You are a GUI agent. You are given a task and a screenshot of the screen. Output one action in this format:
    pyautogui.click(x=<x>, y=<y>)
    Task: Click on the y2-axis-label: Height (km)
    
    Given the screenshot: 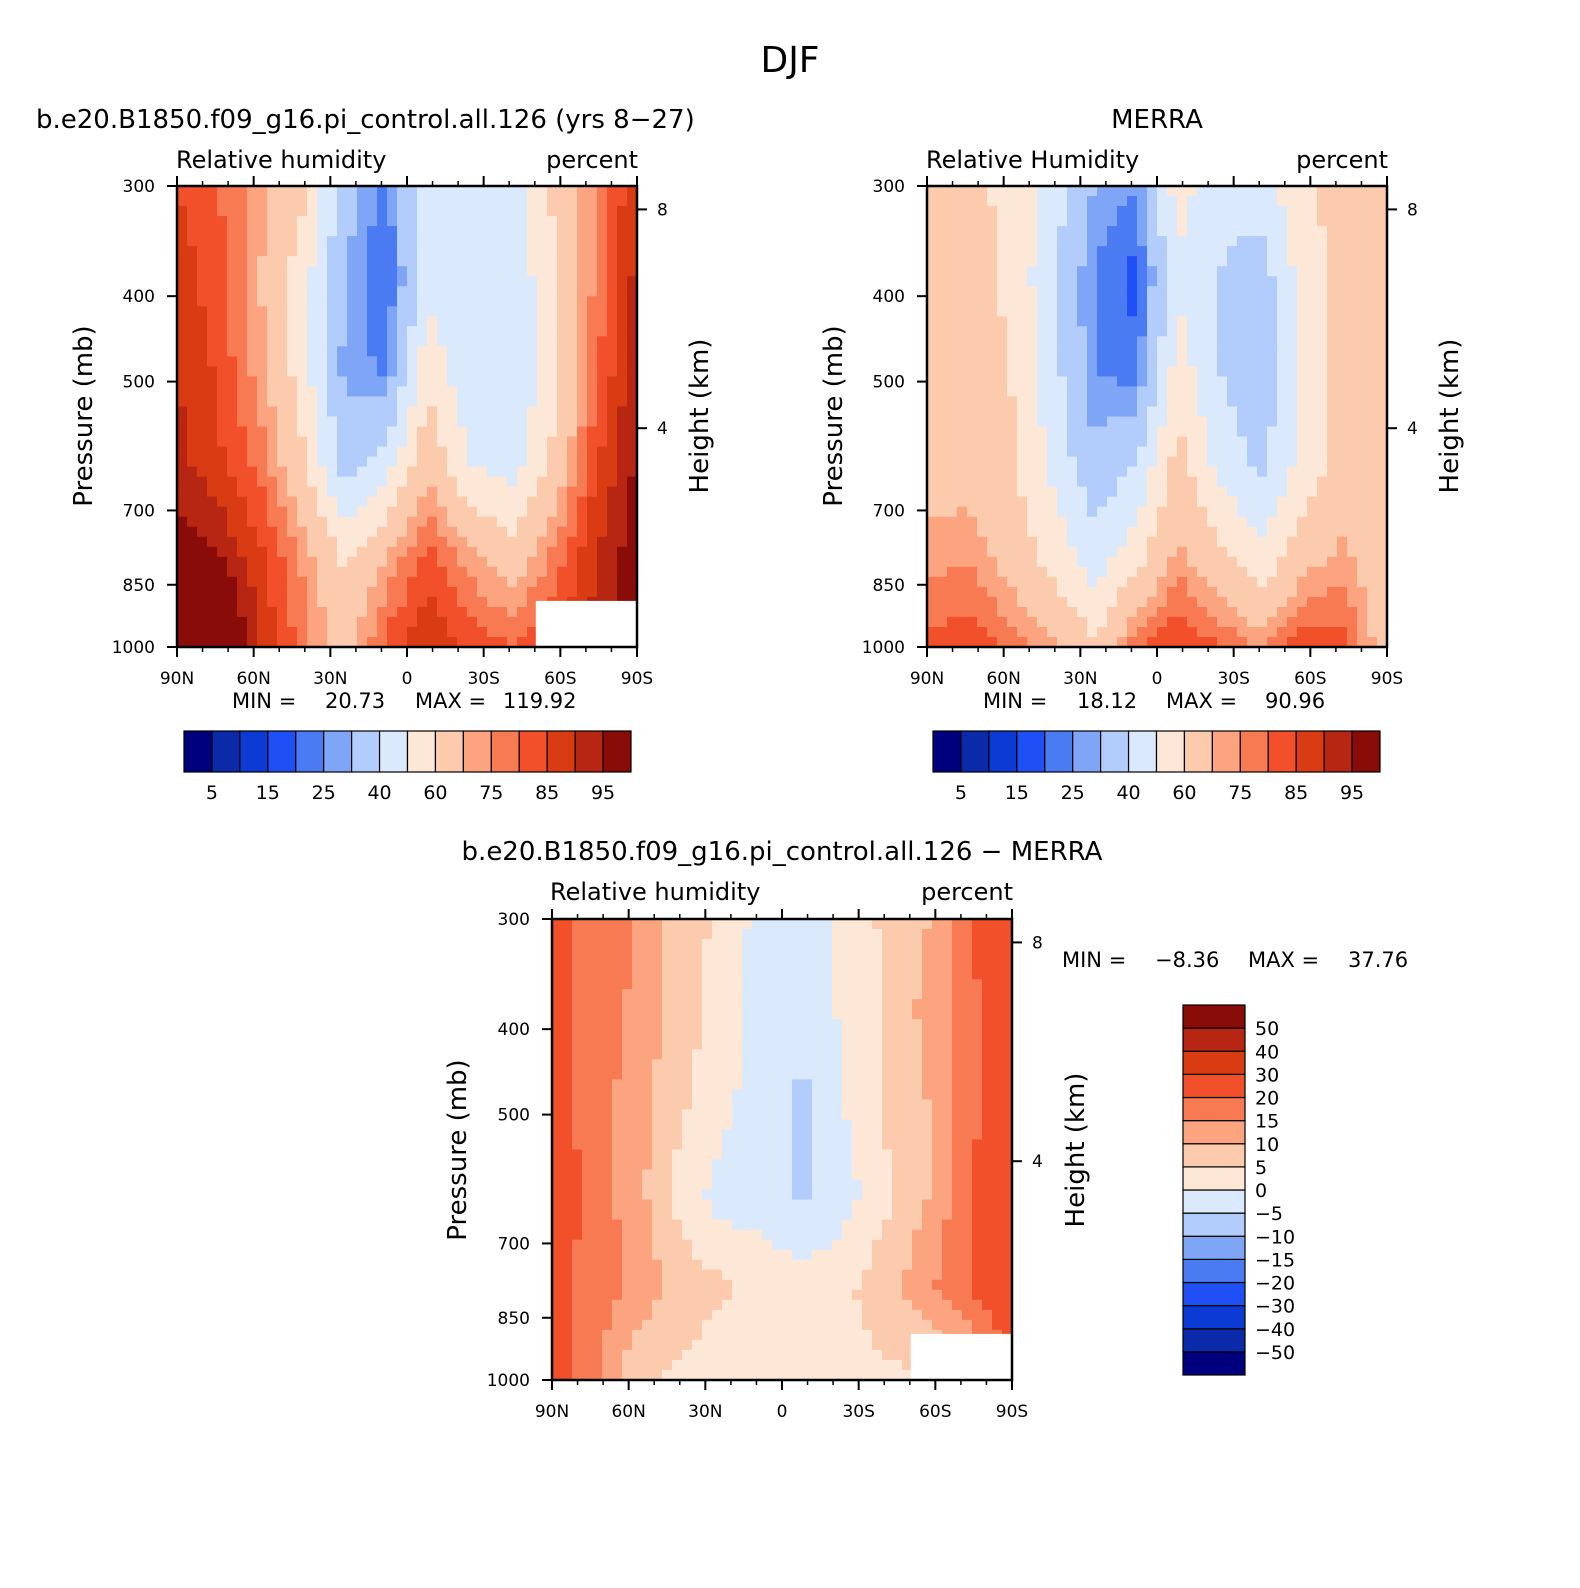 What is the action you would take?
    pyautogui.click(x=700, y=416)
    